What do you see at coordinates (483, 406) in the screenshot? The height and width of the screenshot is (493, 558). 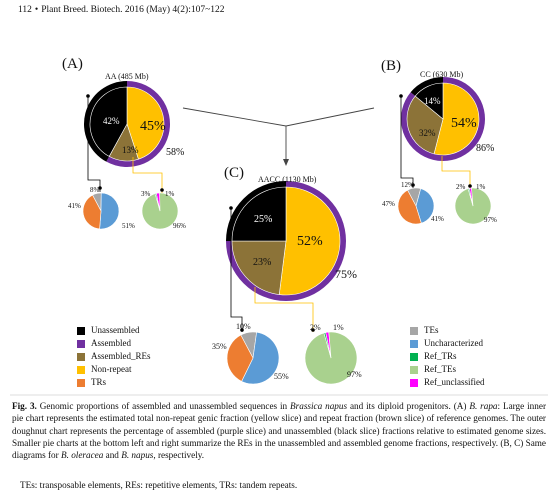 I see `caption-rapa: B. rapa` at bounding box center [483, 406].